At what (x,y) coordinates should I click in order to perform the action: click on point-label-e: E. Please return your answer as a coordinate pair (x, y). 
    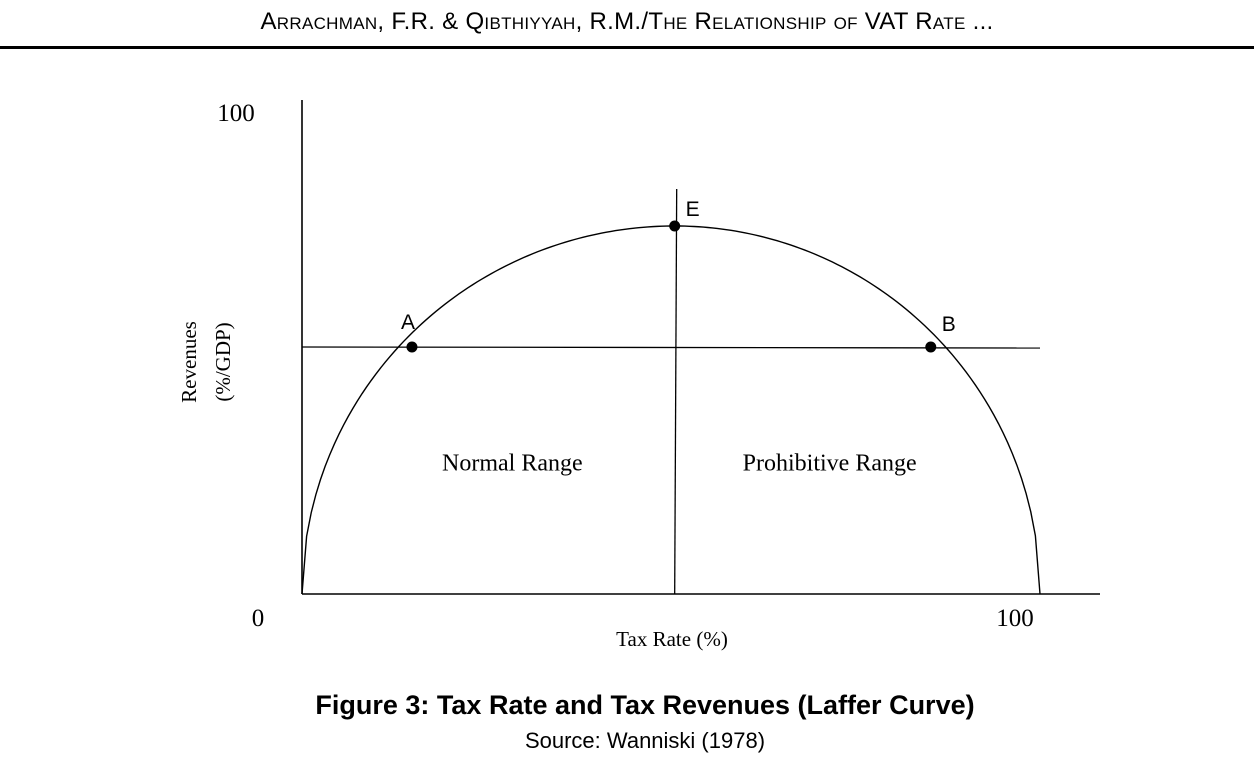
    Looking at the image, I should click on (693, 209).